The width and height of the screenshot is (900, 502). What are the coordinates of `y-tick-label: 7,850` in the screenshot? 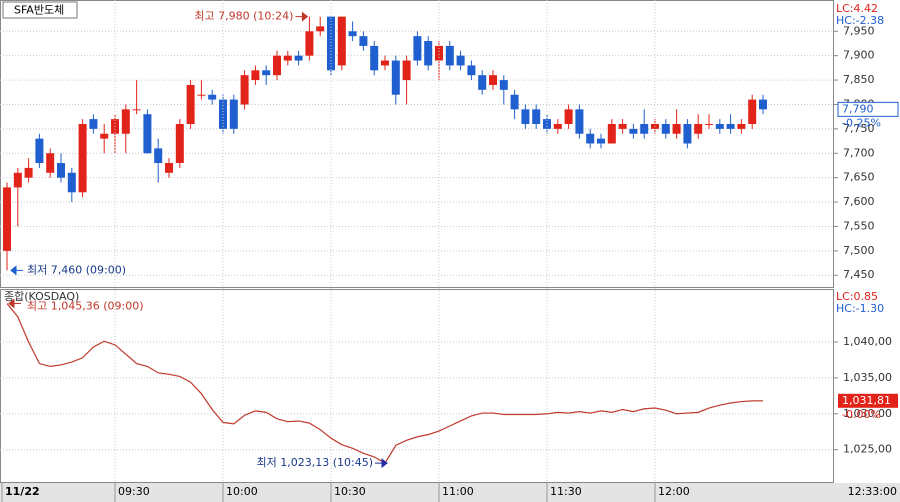 It's located at (859, 79).